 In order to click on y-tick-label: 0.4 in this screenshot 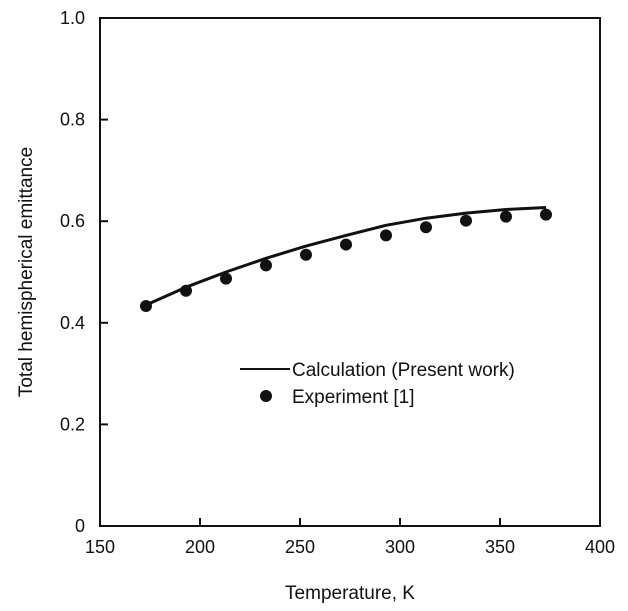, I will do `click(72, 323)`.